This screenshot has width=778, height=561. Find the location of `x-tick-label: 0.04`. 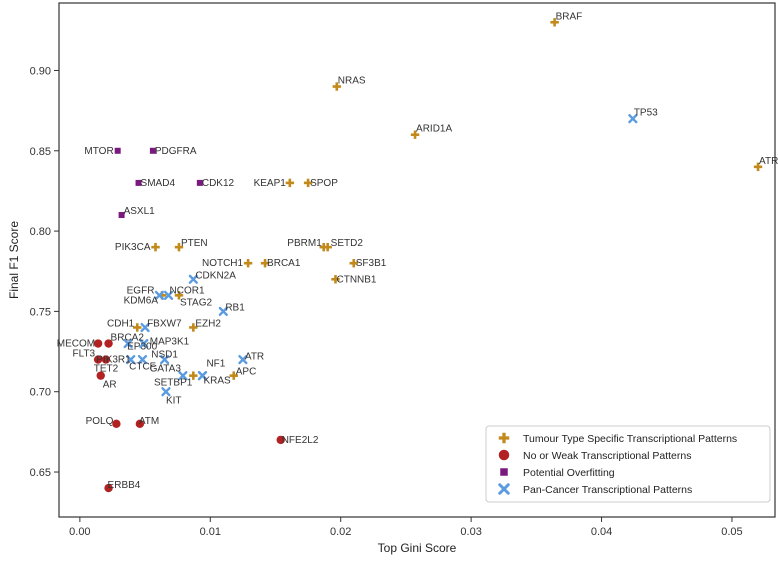

x-tick-label: 0.04 is located at coordinates (601, 532).